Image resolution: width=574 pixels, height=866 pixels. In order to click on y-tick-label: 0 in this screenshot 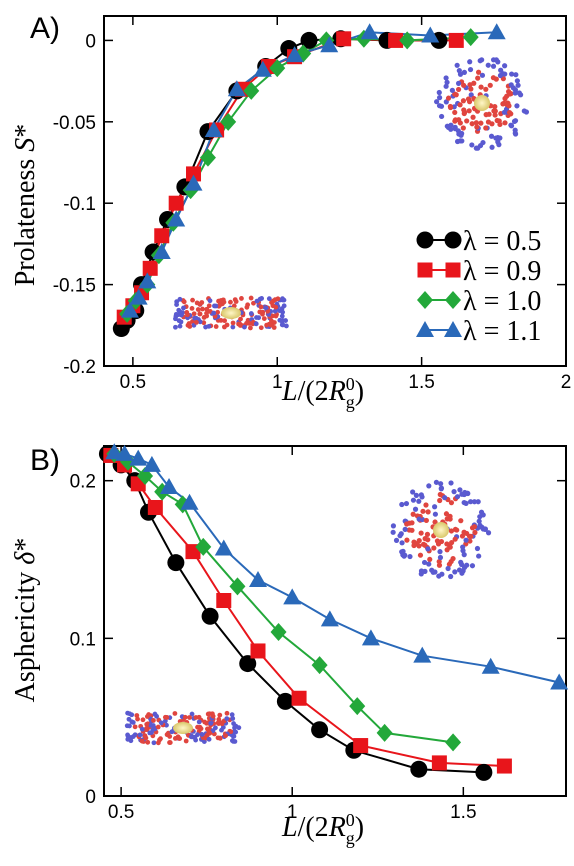, I will do `click(90, 41)`.